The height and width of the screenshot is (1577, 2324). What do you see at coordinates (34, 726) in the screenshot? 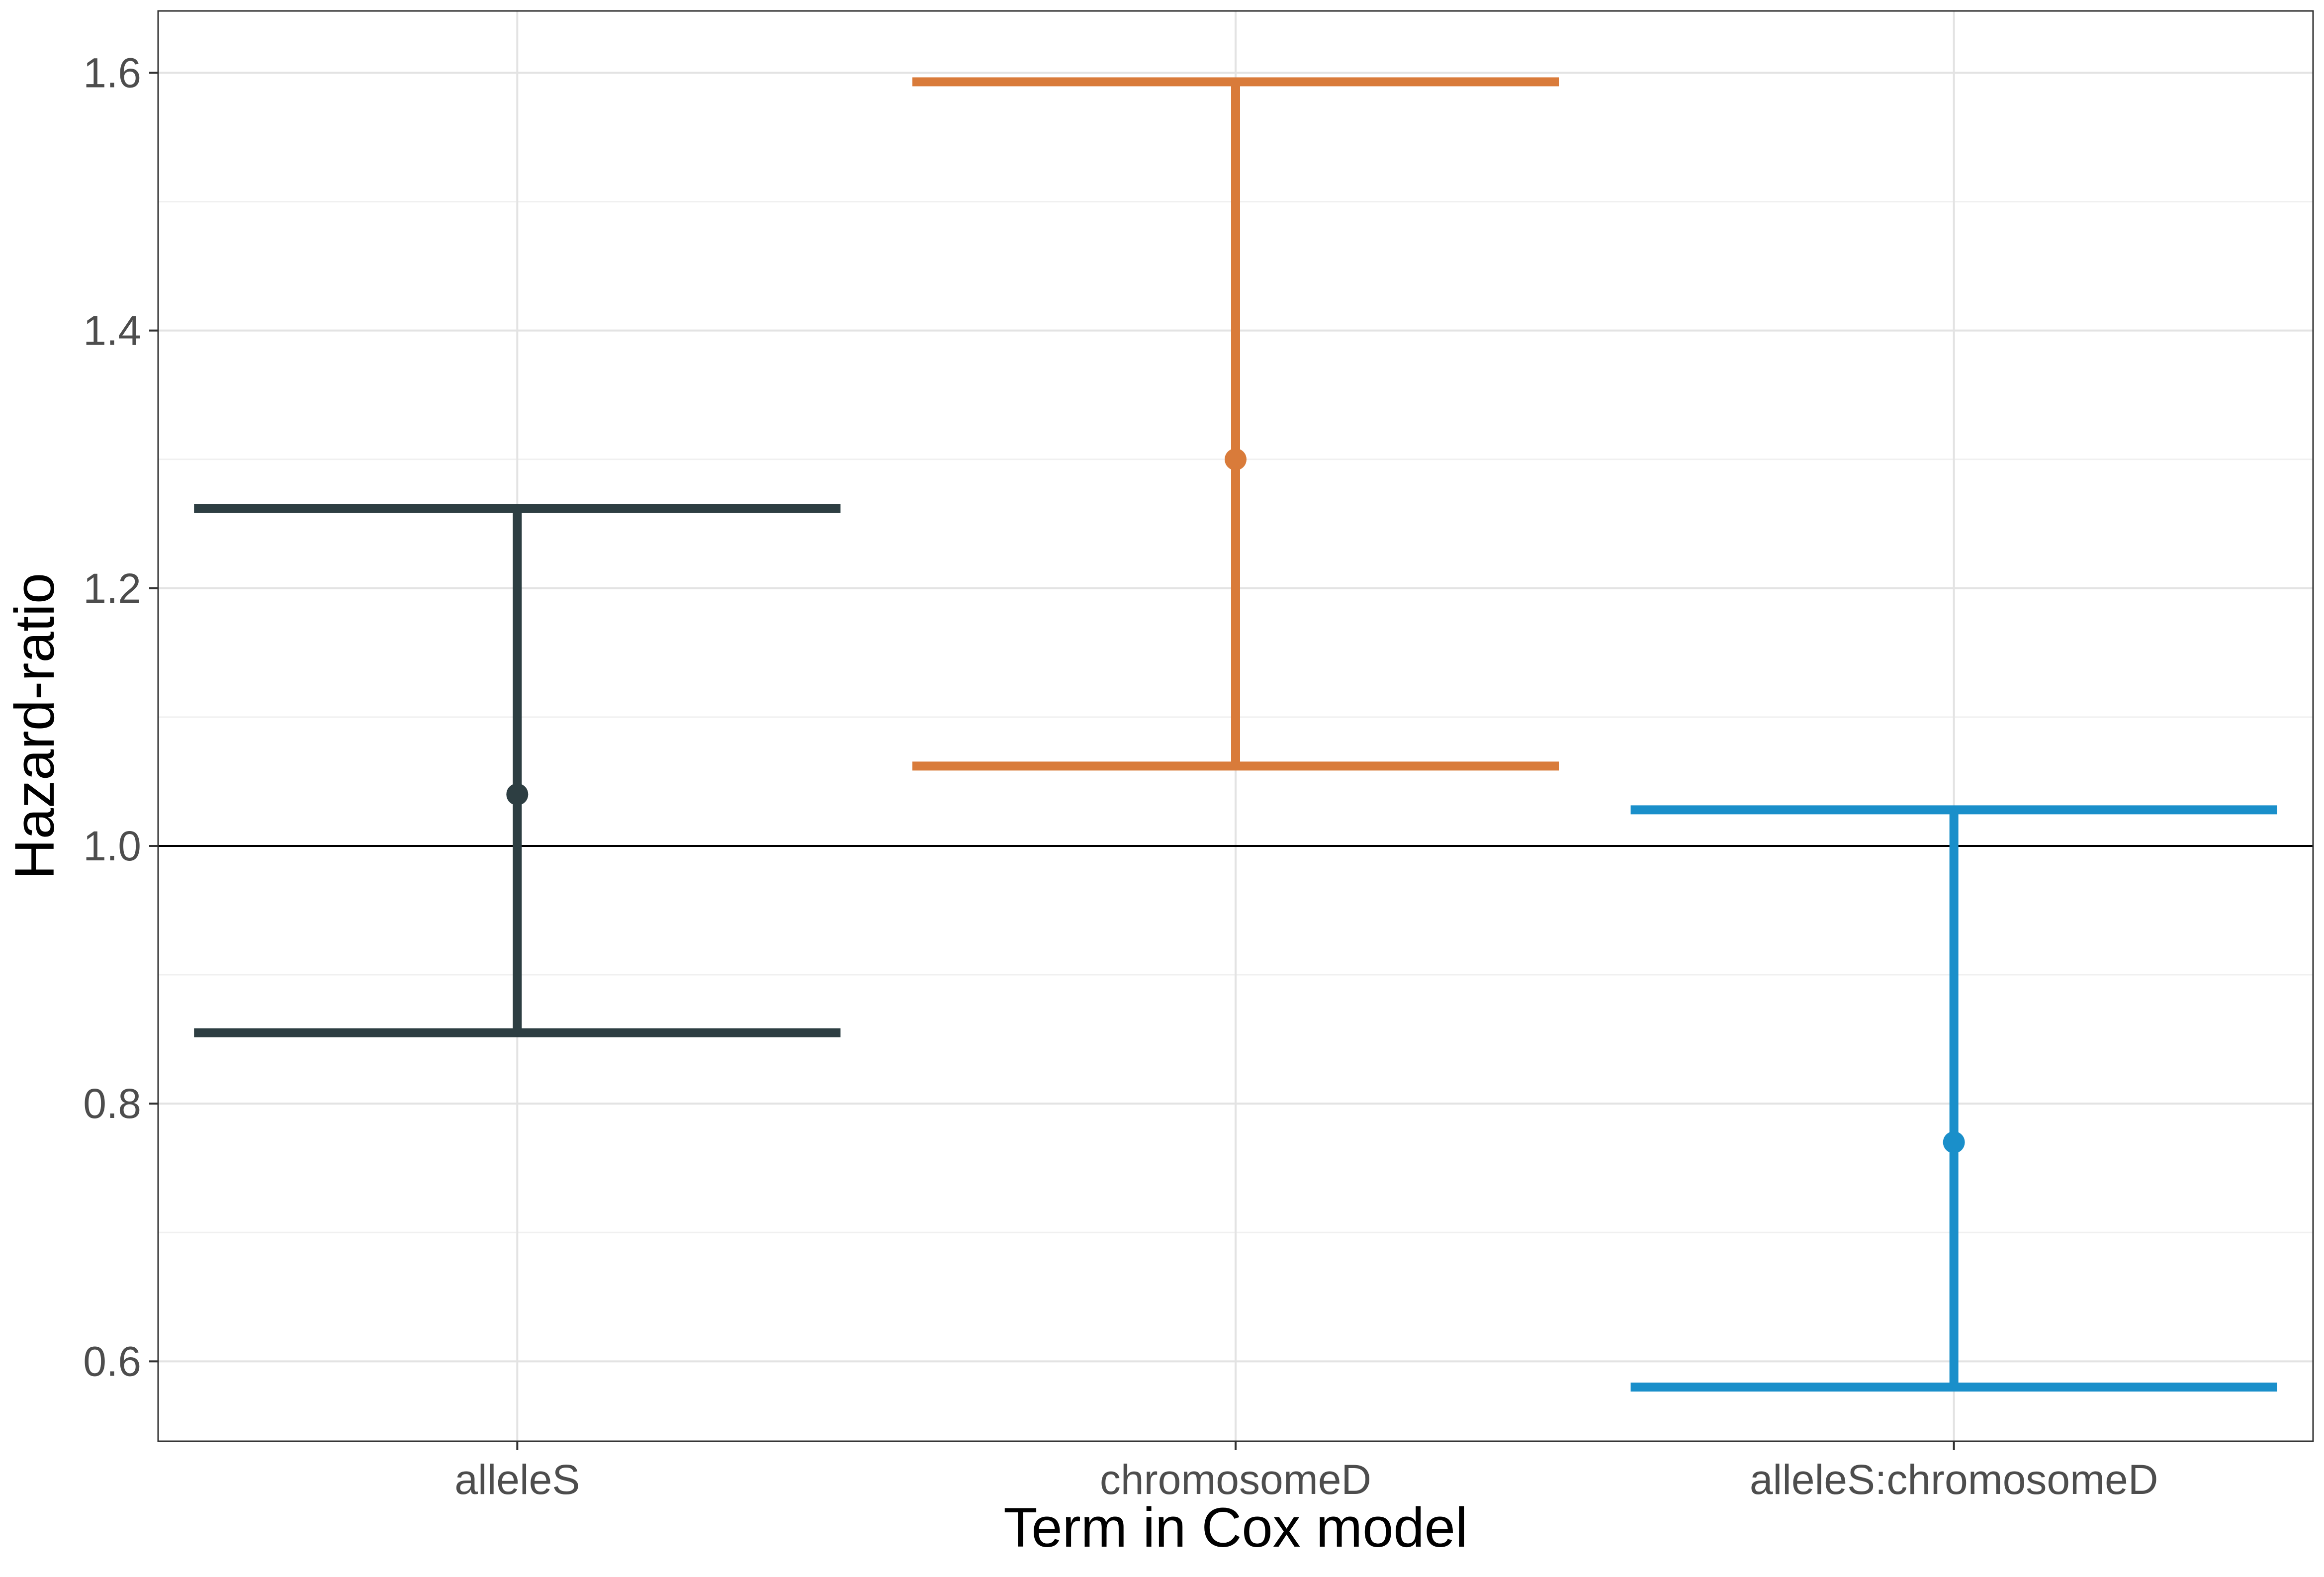
I see `y-axis-title: Hazard-ratio` at bounding box center [34, 726].